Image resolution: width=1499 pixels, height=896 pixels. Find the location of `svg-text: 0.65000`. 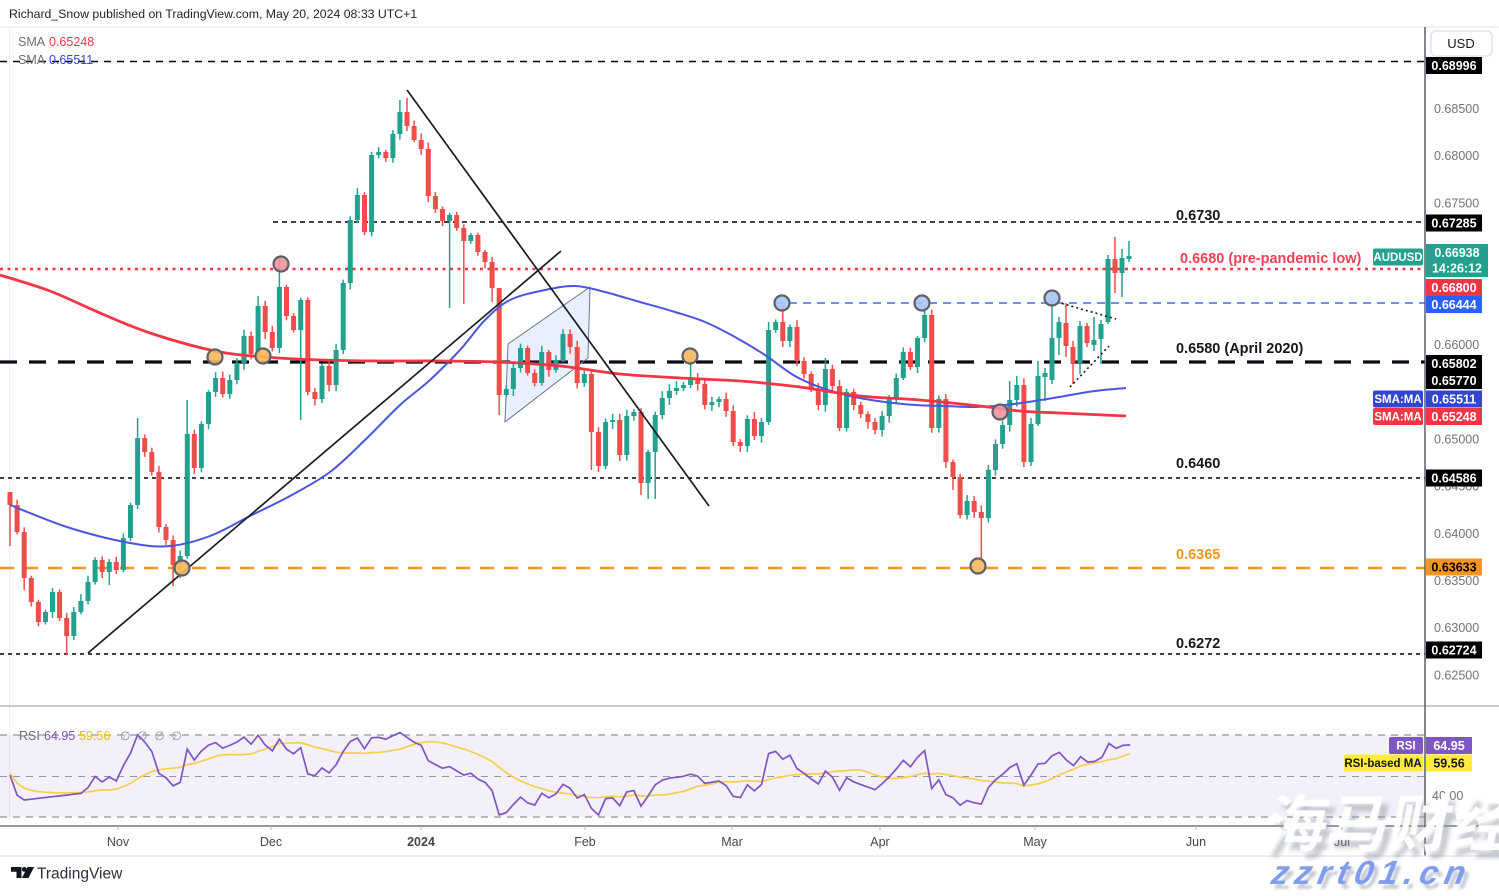

svg-text: 0.65000 is located at coordinates (1456, 439).